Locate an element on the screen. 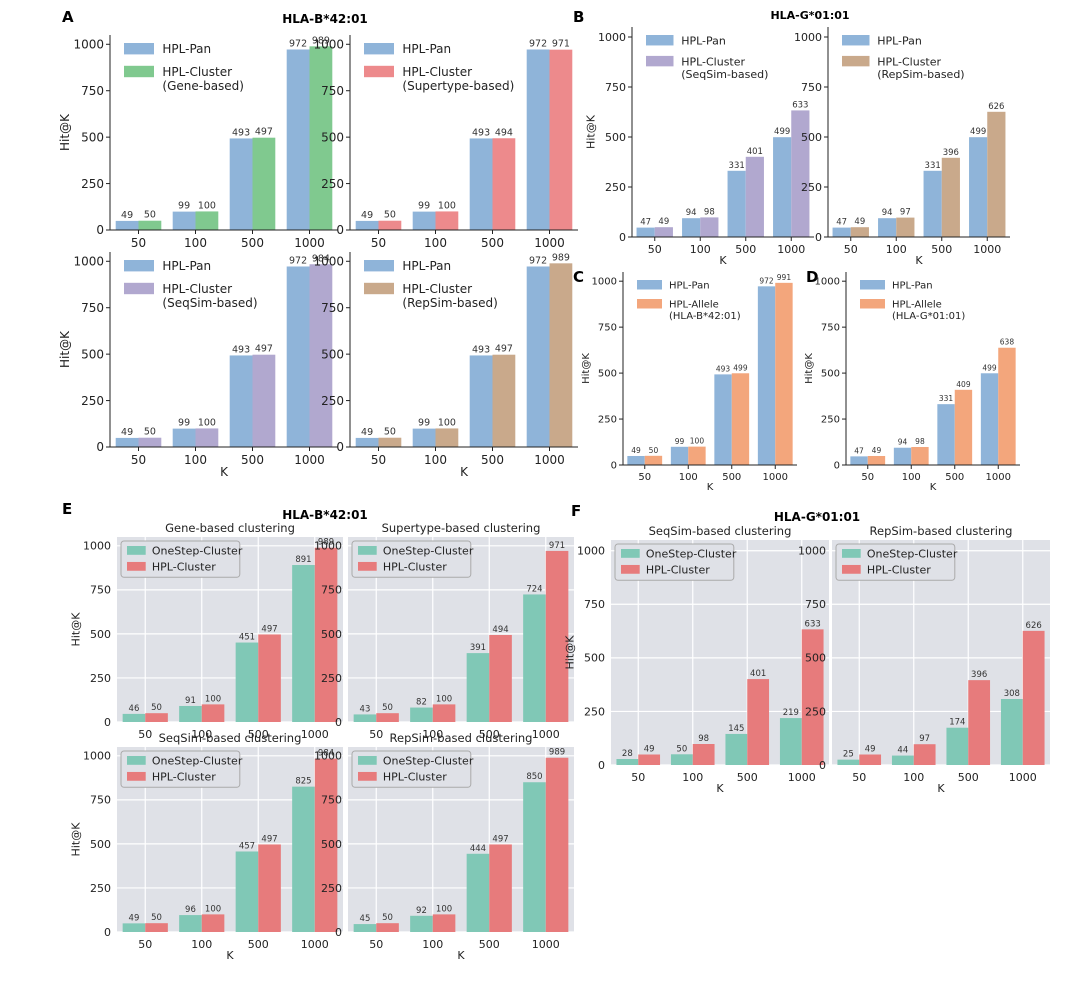  group-title-f: HLA-G*01:01 is located at coordinates (817, 517).